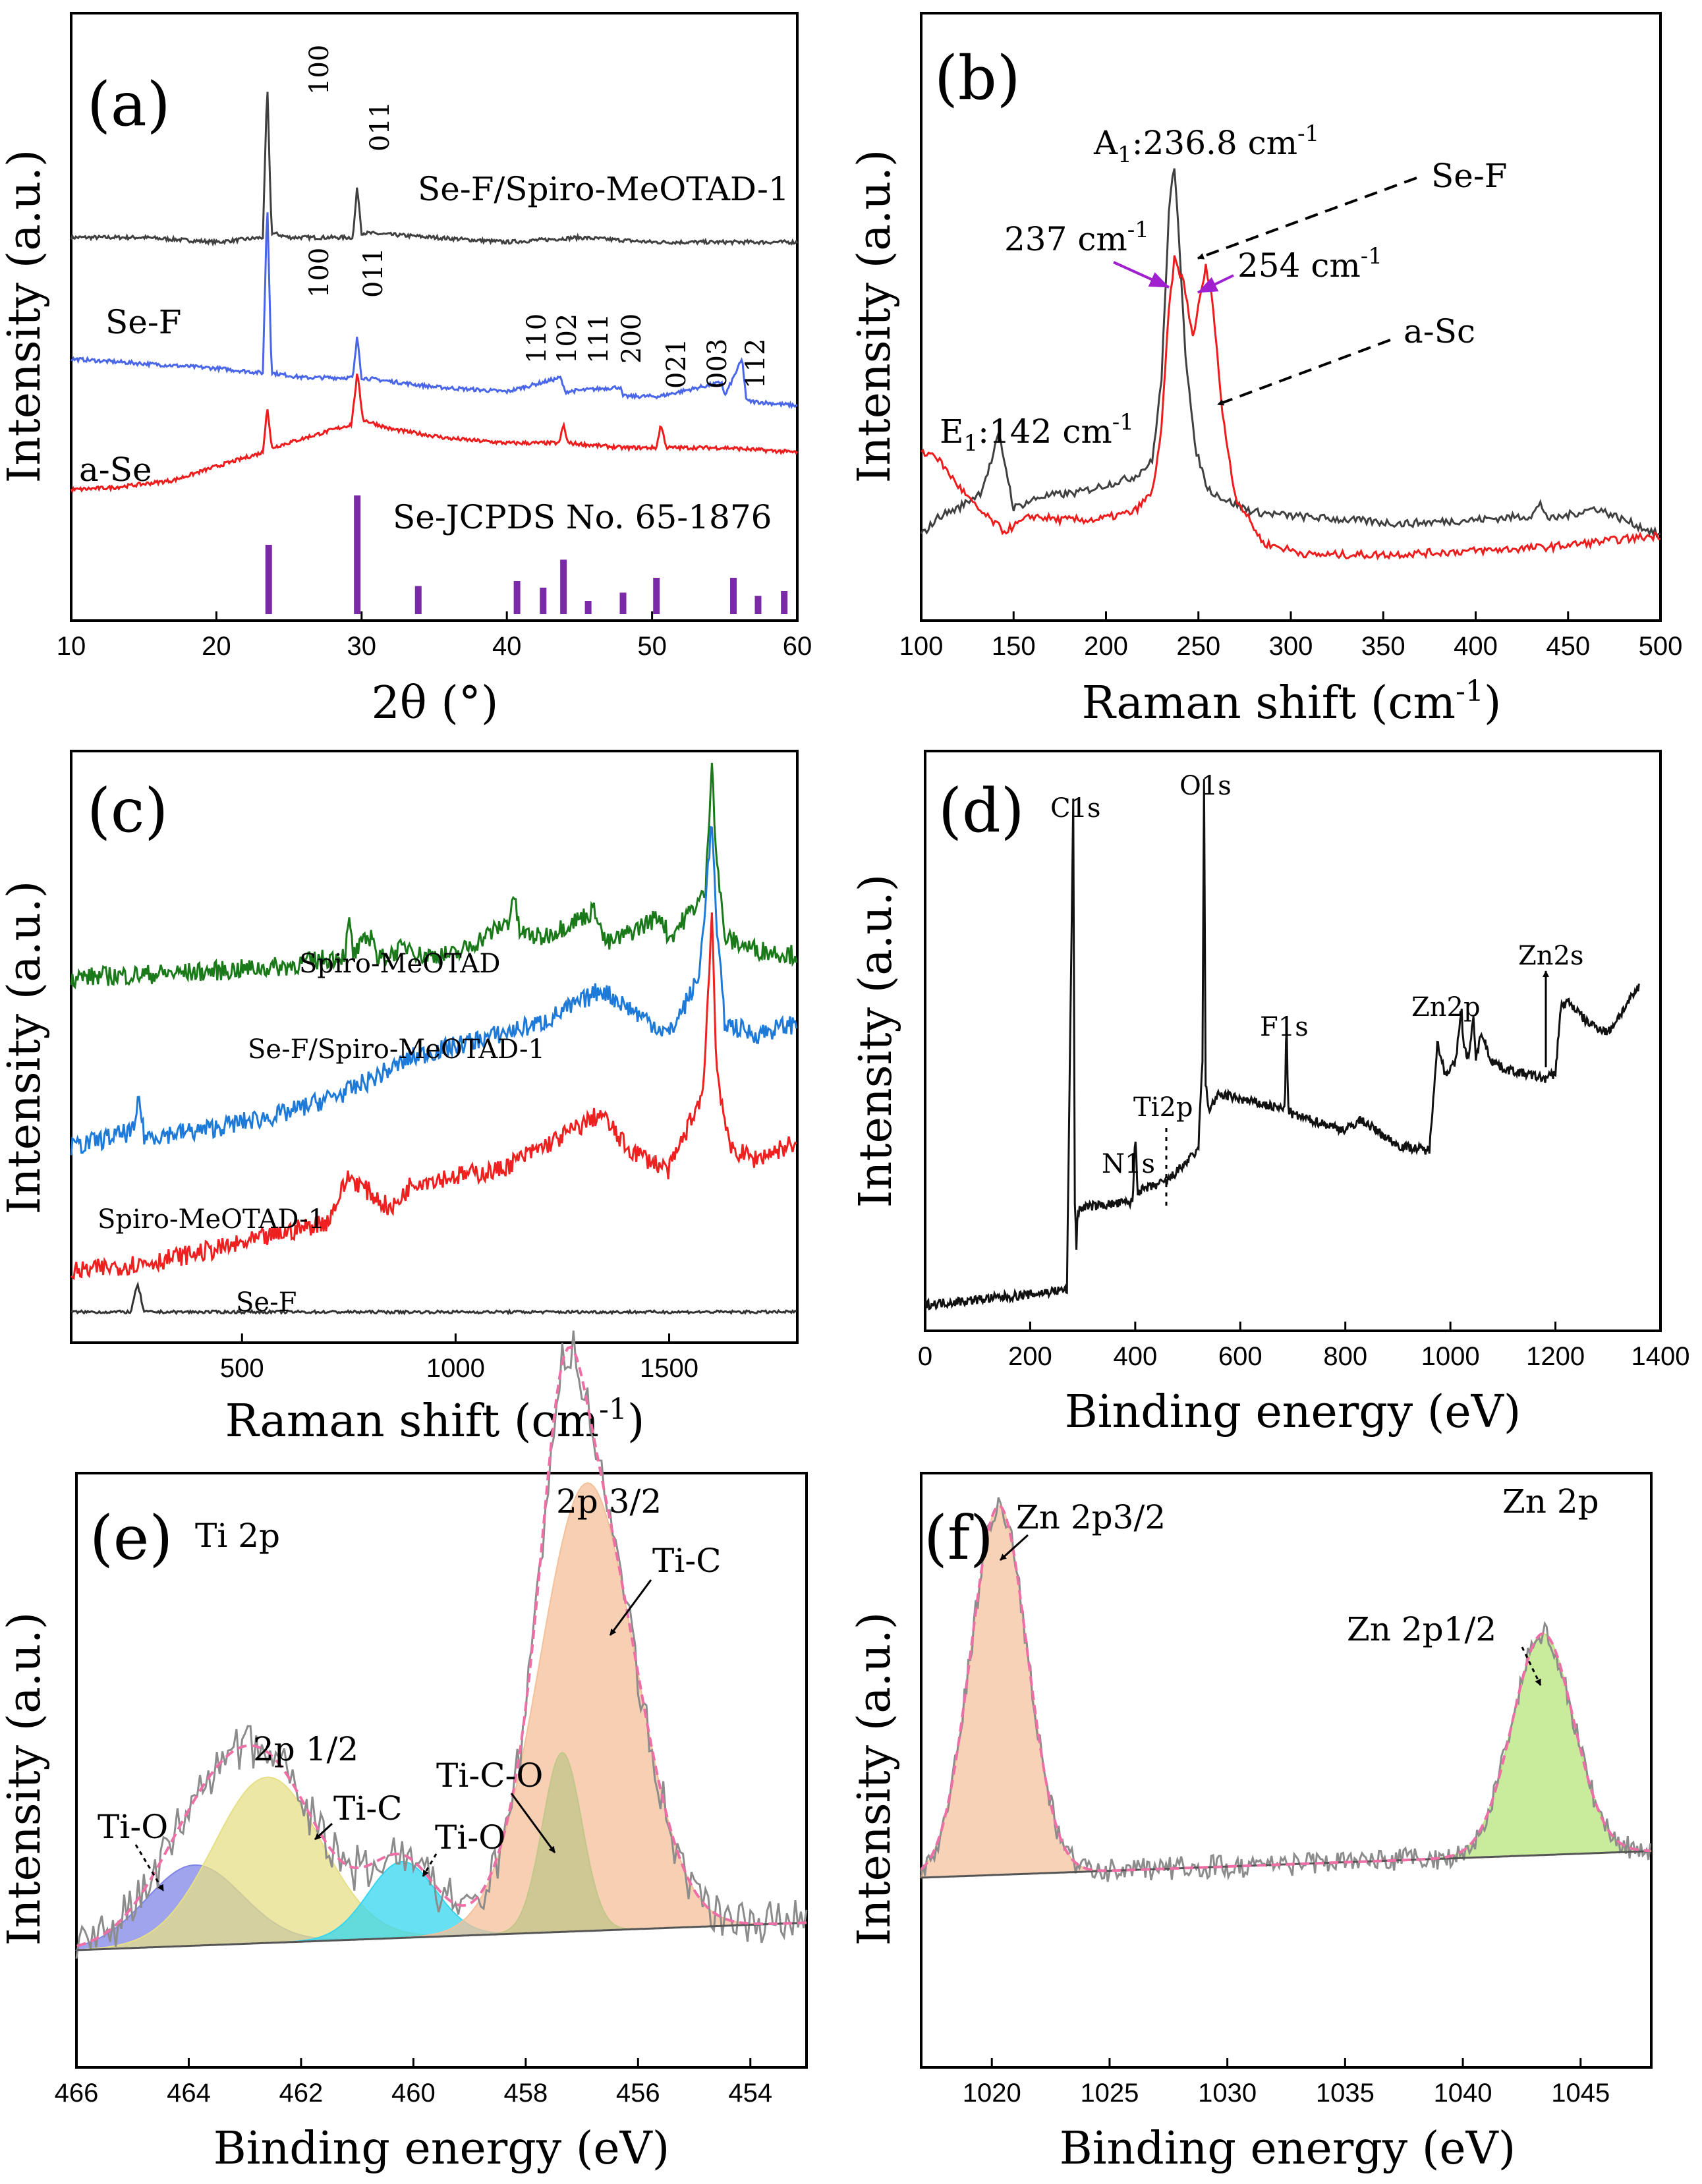 This screenshot has width=1702, height=2184. I want to click on panel-a-x-axis-title: 2θ (°), so click(435, 703).